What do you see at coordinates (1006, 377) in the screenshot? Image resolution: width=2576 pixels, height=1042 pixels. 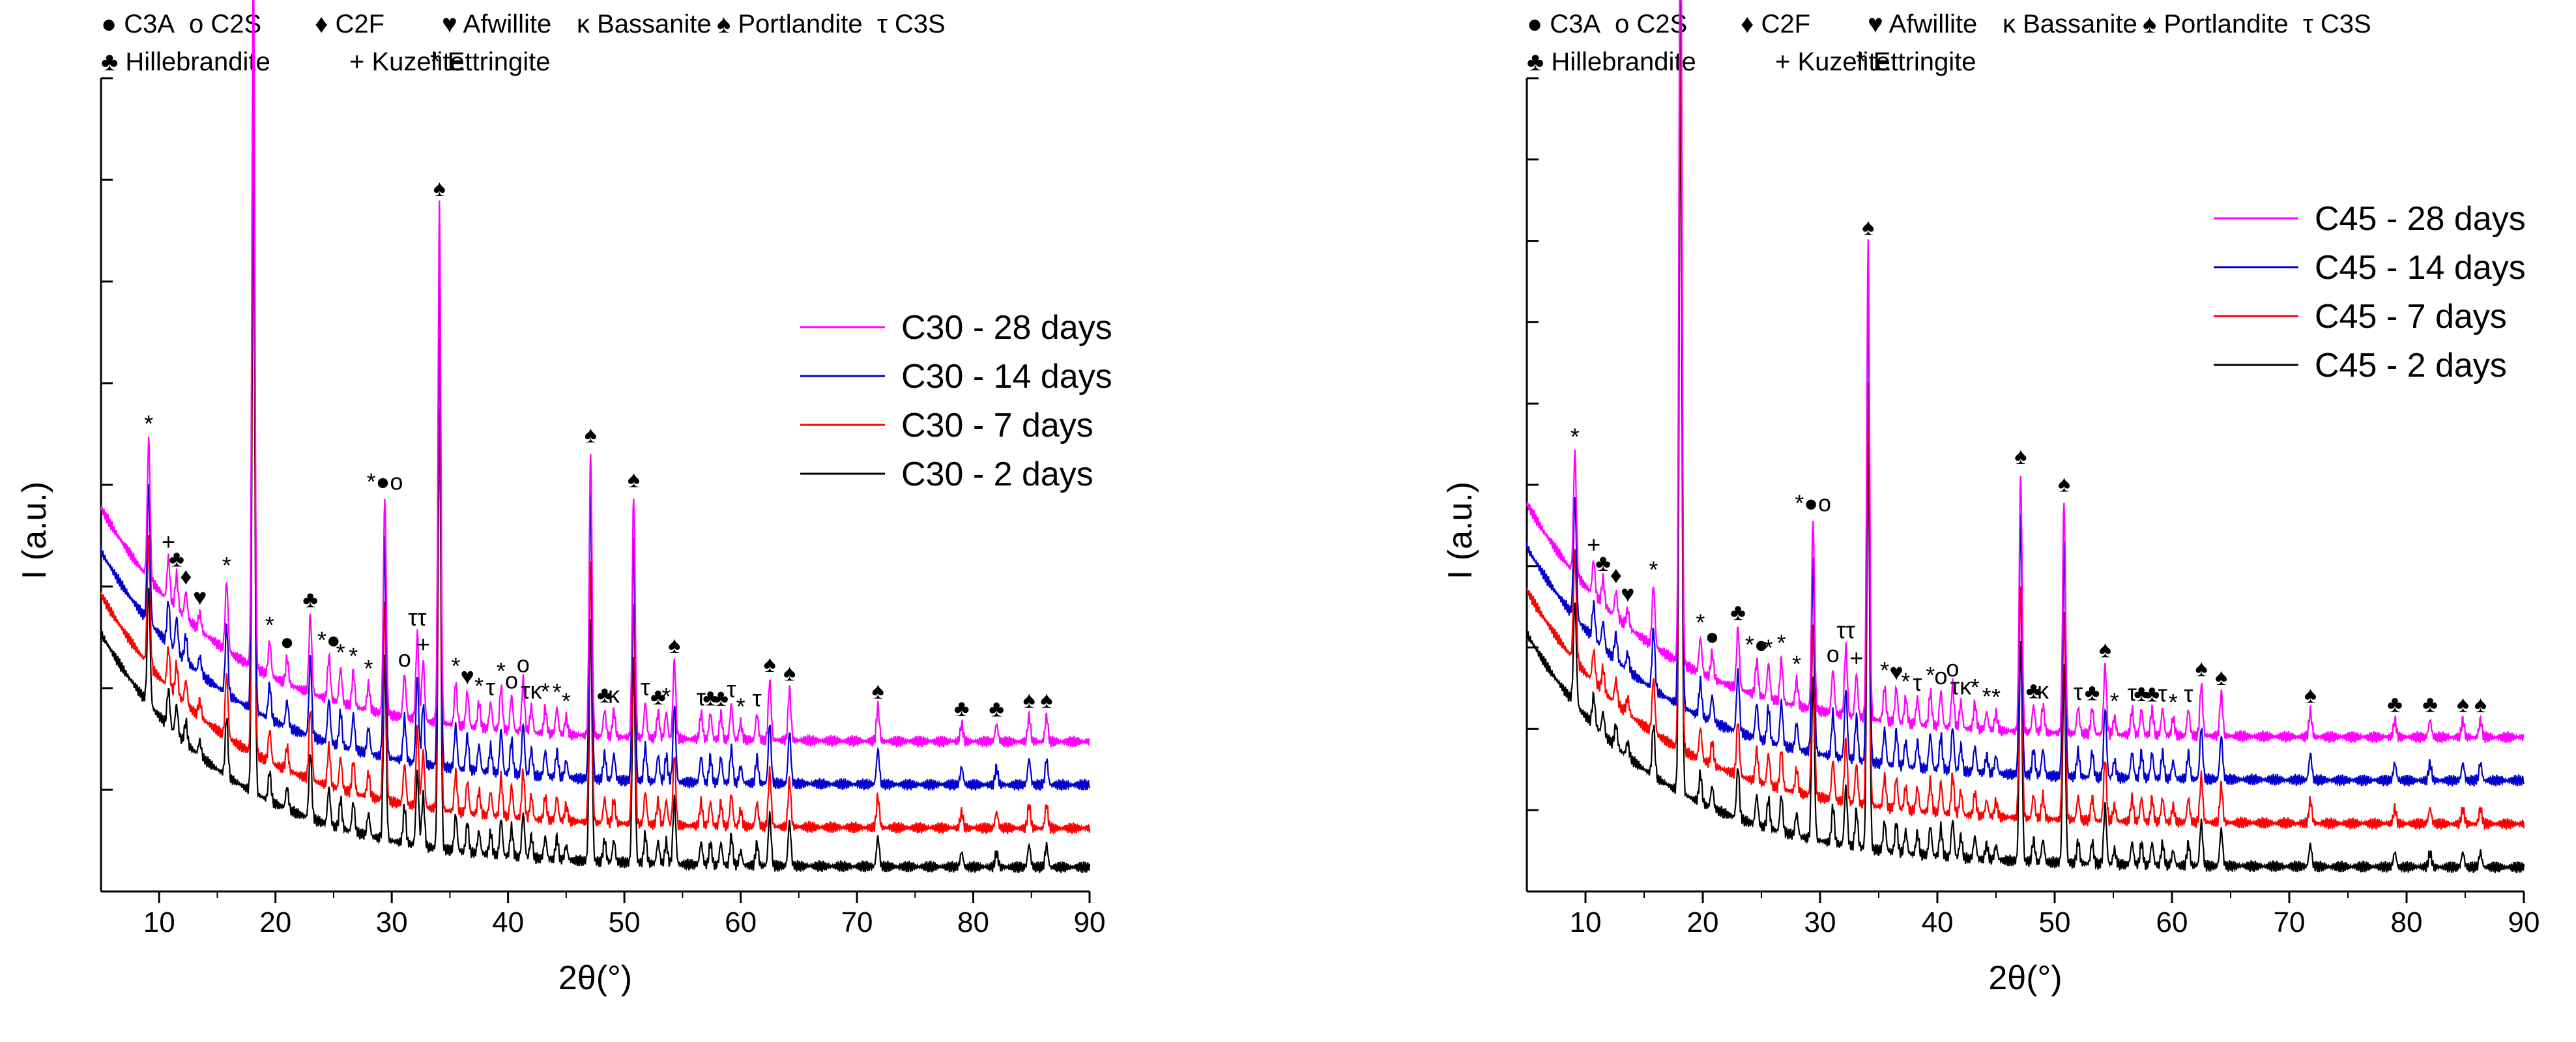 I see `legend-entry: C30 - 14 days` at bounding box center [1006, 377].